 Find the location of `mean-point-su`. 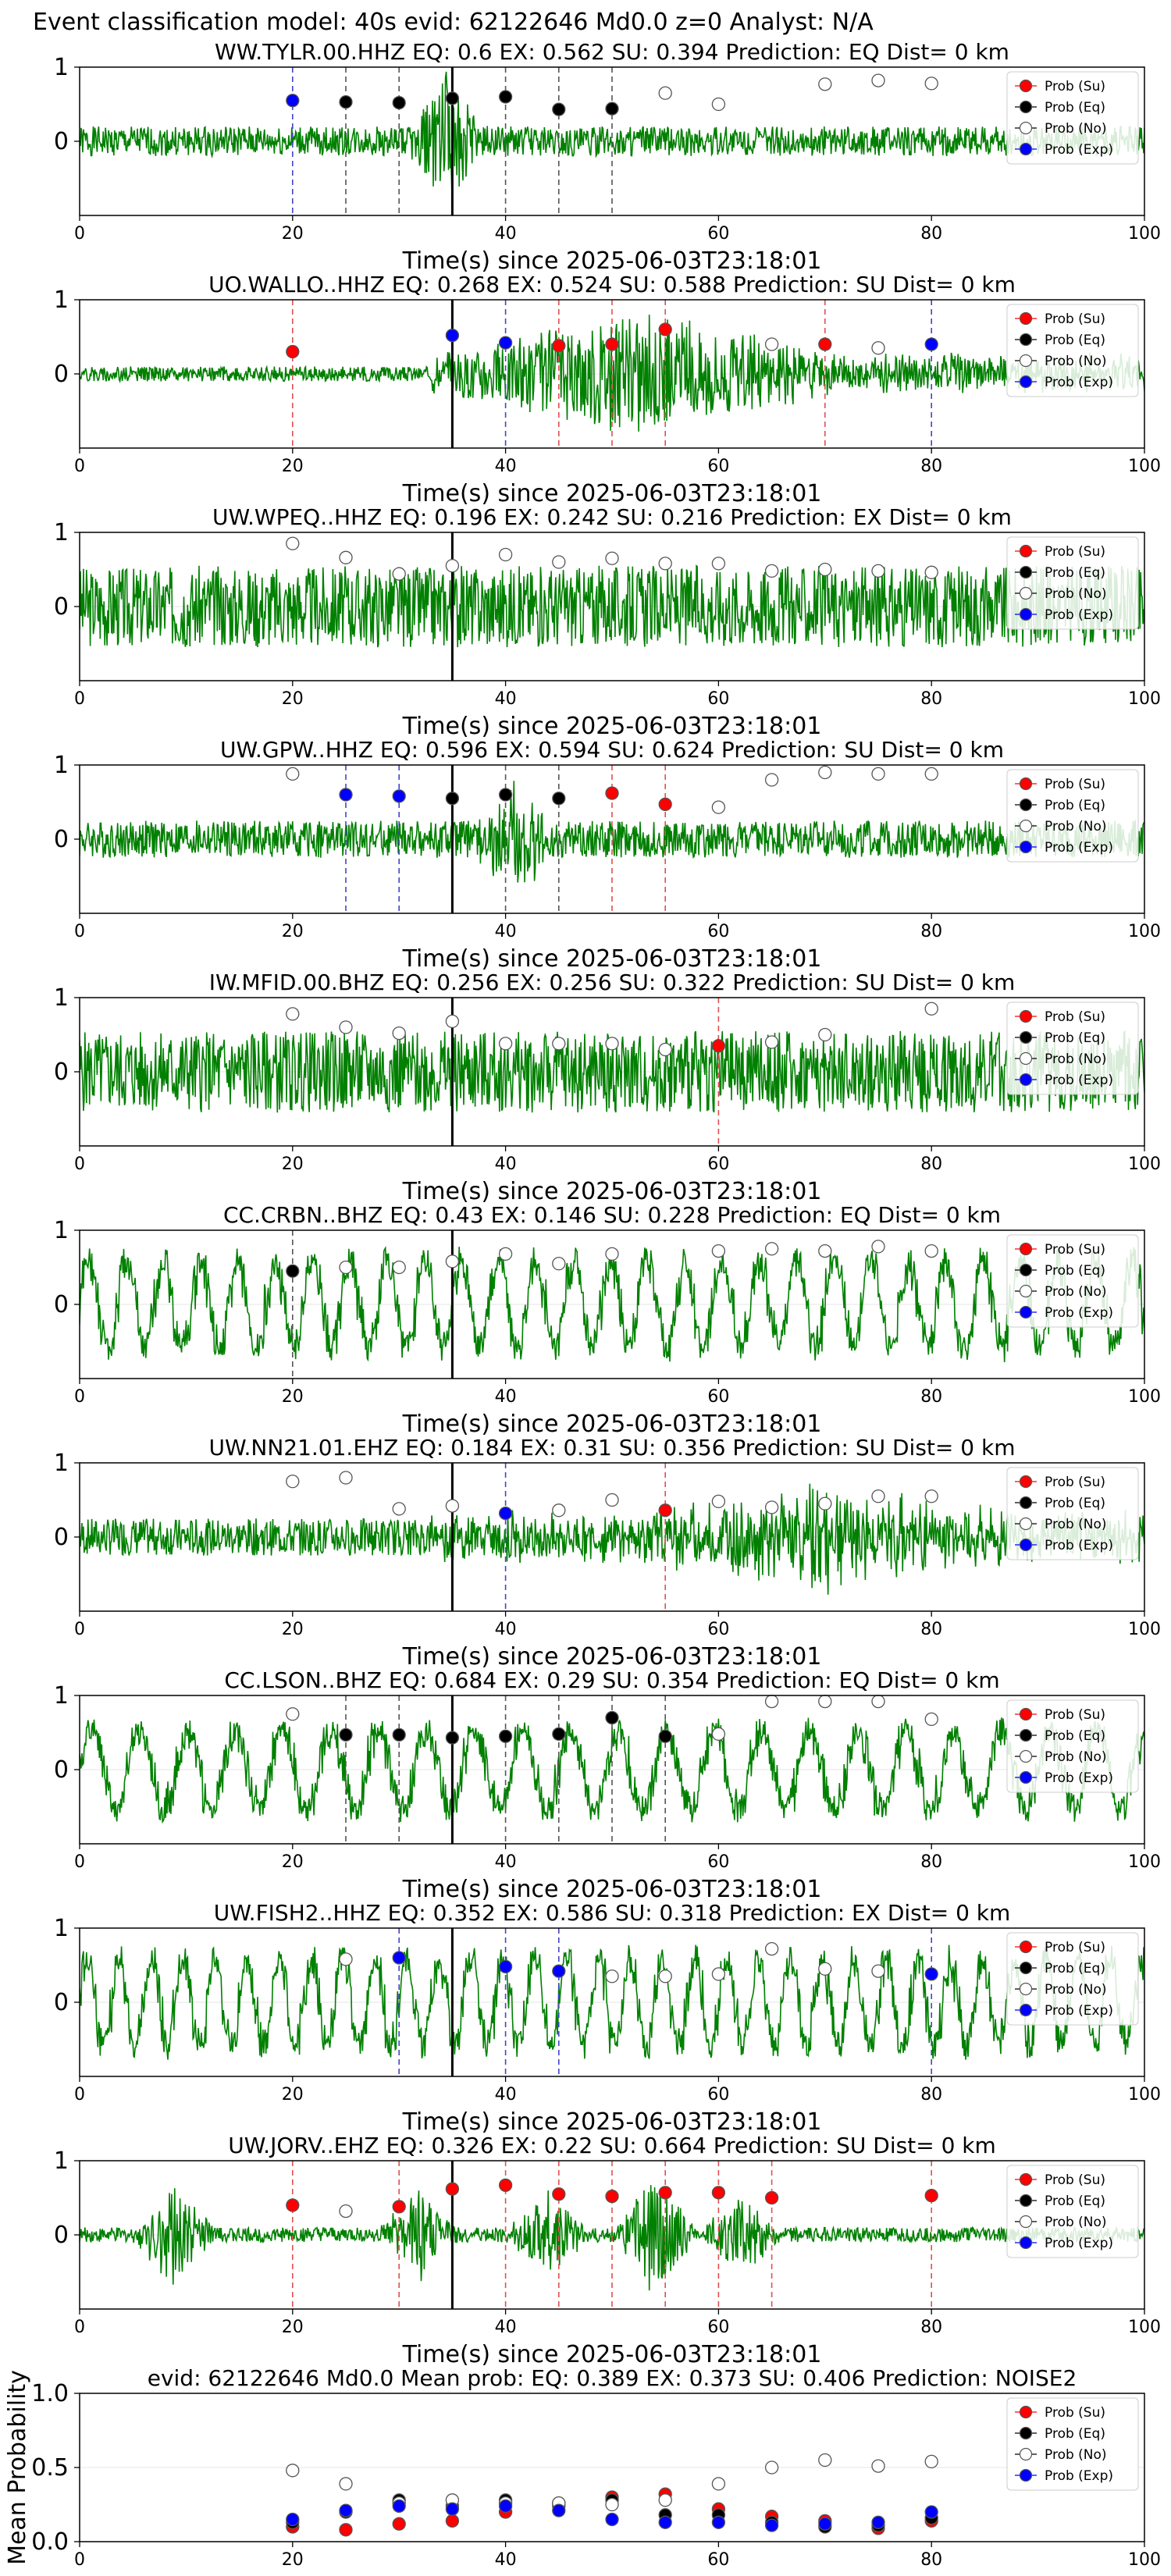

mean-point-su is located at coordinates (452, 2521).